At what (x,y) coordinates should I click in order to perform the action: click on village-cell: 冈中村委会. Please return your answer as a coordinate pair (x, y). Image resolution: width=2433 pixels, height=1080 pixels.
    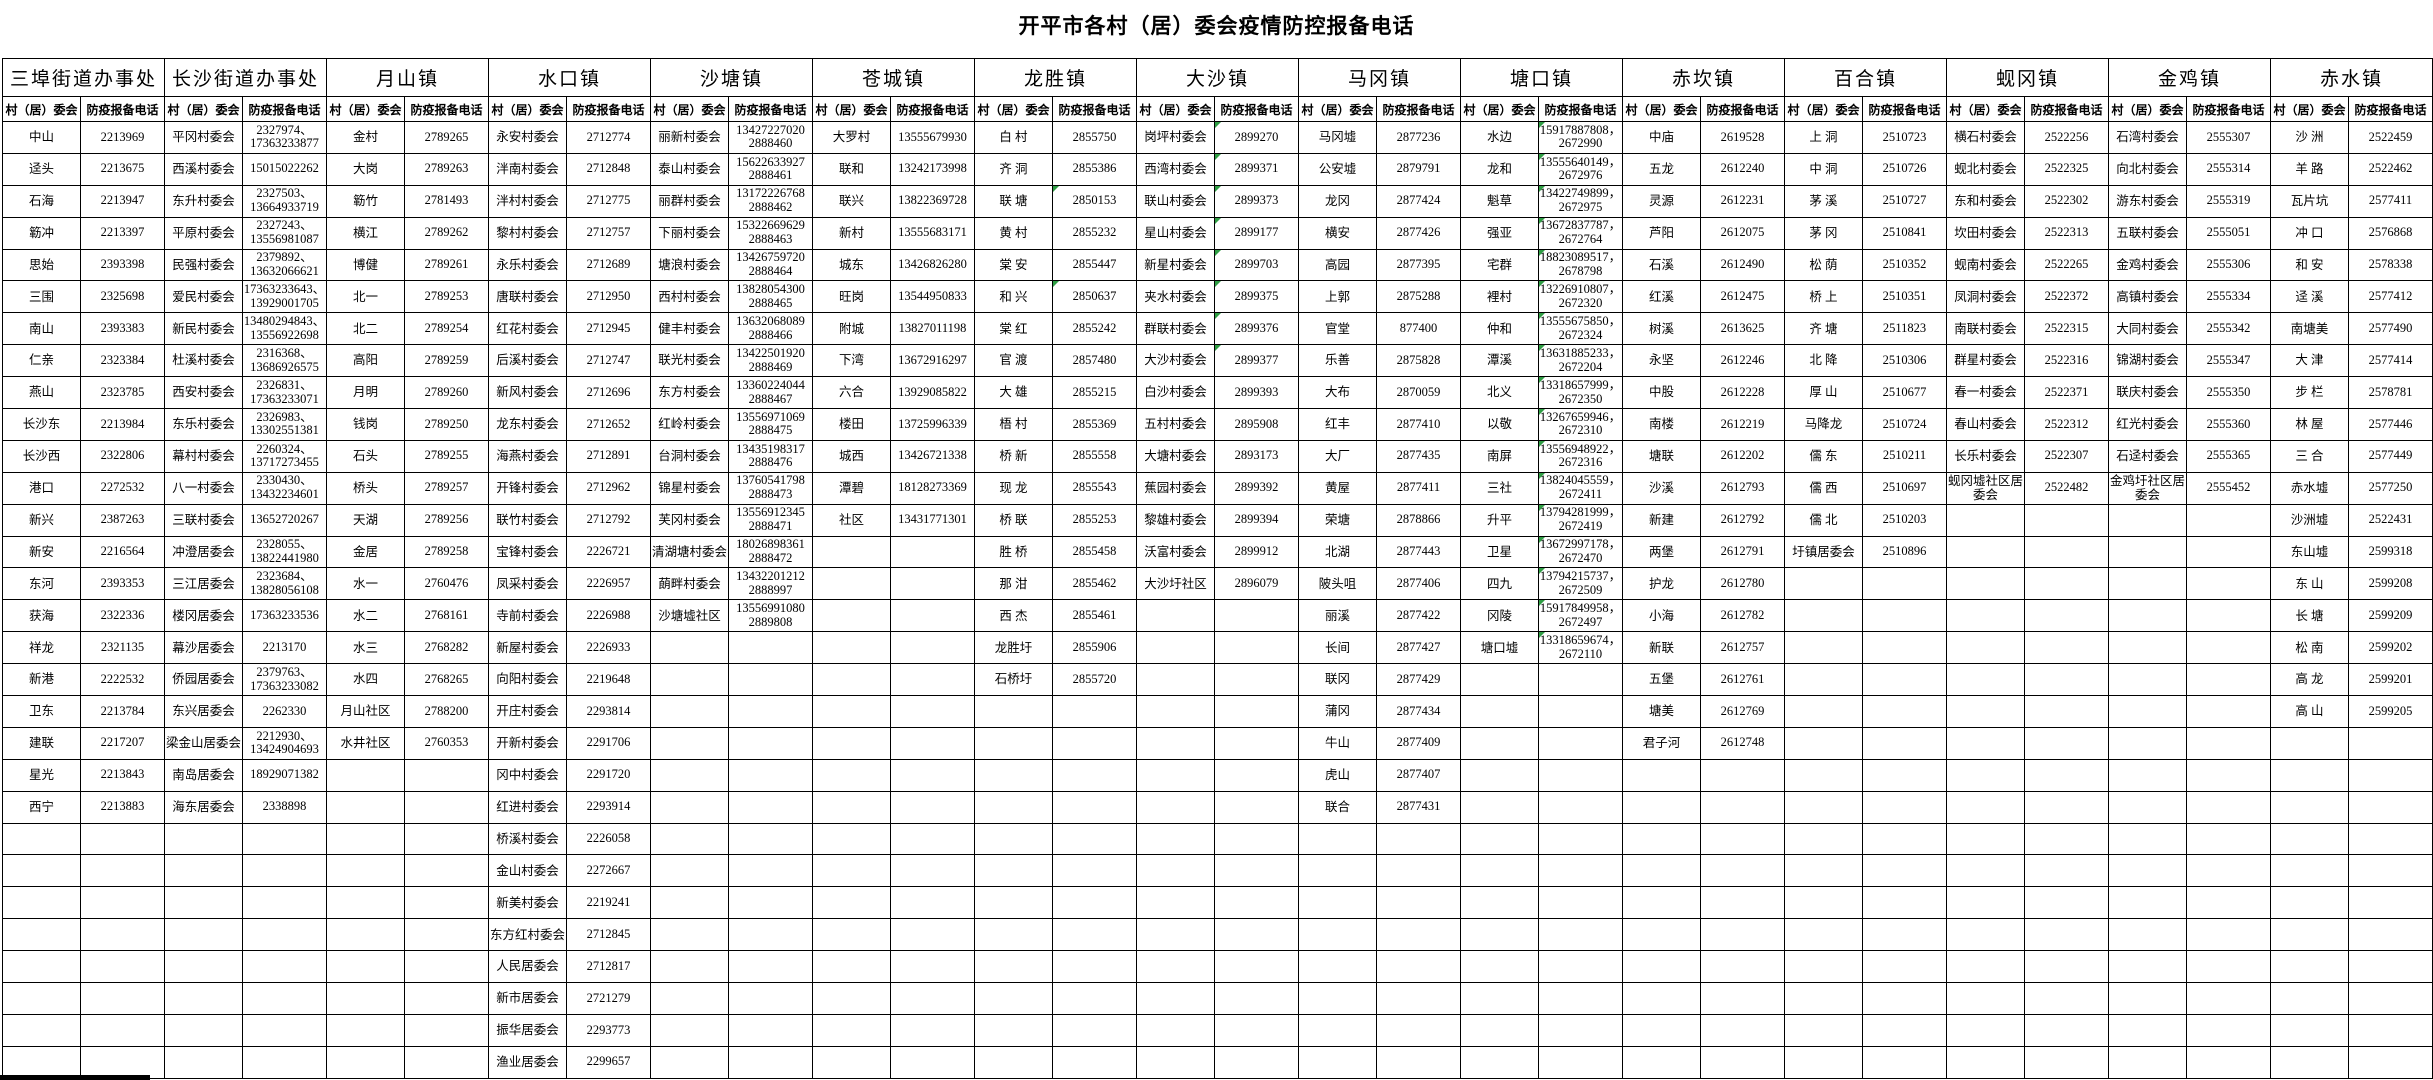
    Looking at the image, I should click on (527, 775).